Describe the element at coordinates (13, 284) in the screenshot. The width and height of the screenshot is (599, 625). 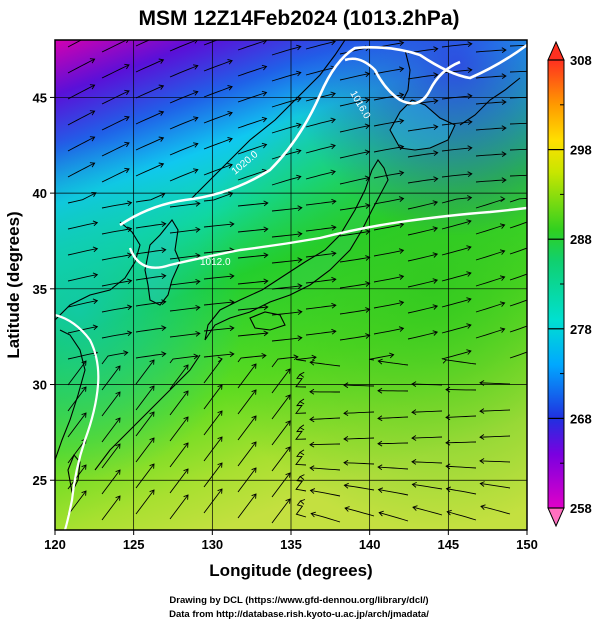
I see `y-axis-label: Latitude (degrees)` at that location.